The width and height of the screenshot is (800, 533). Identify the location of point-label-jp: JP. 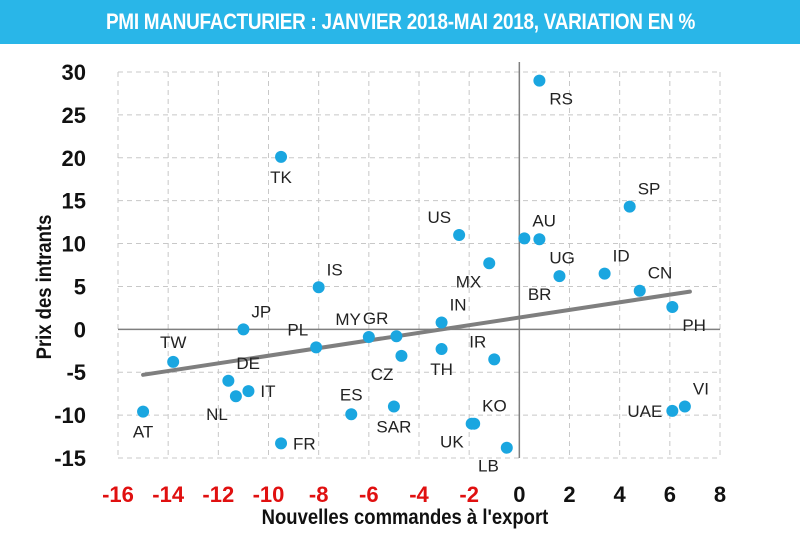
(261, 311).